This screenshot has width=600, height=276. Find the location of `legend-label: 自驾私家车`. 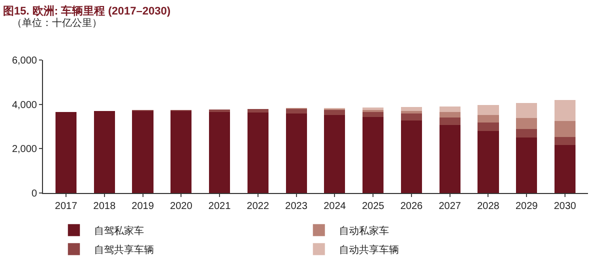

legend-label: 自驾私家车 is located at coordinates (119, 231).